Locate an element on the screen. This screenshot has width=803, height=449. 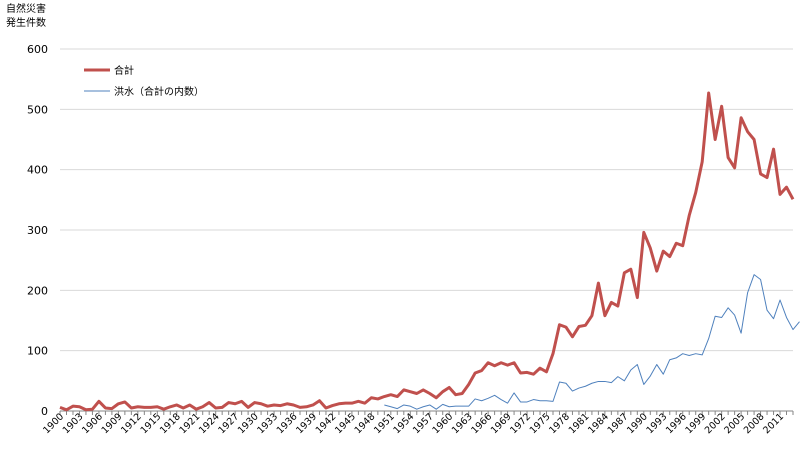
x-tick-label: 1987 is located at coordinates (618, 423).